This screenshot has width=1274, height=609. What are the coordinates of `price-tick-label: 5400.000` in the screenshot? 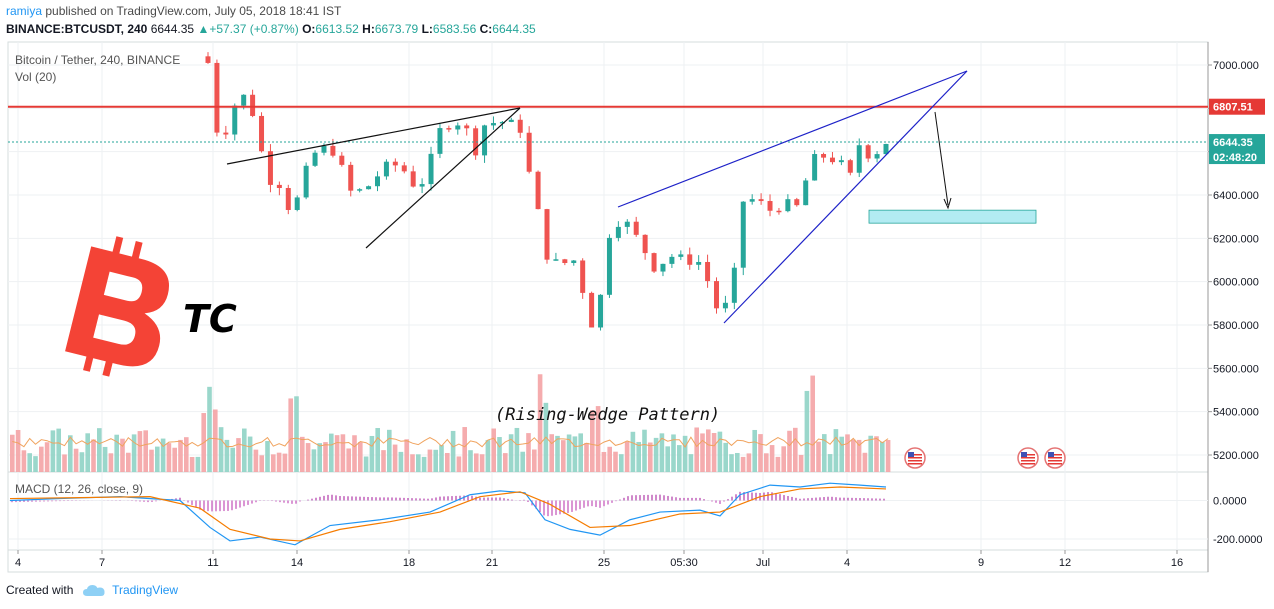 It's located at (1236, 413).